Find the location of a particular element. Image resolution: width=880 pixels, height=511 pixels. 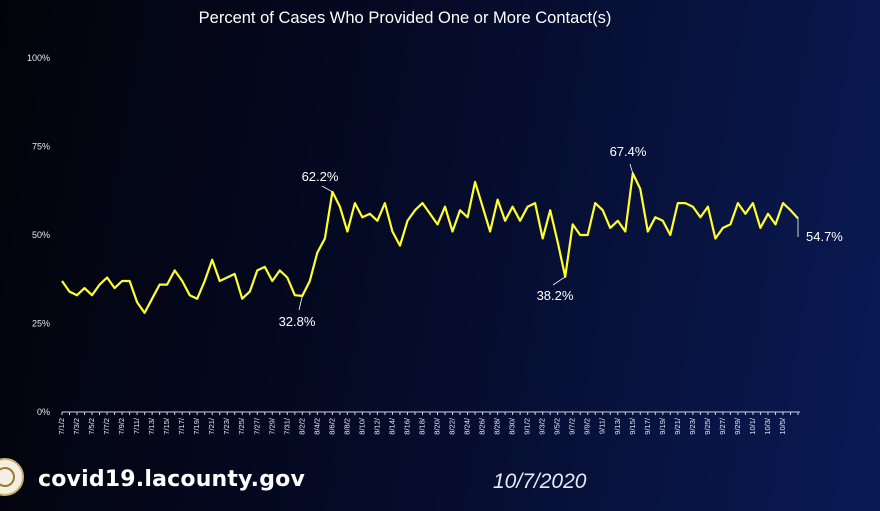

x-tick-label: 9/29/ is located at coordinates (737, 426).